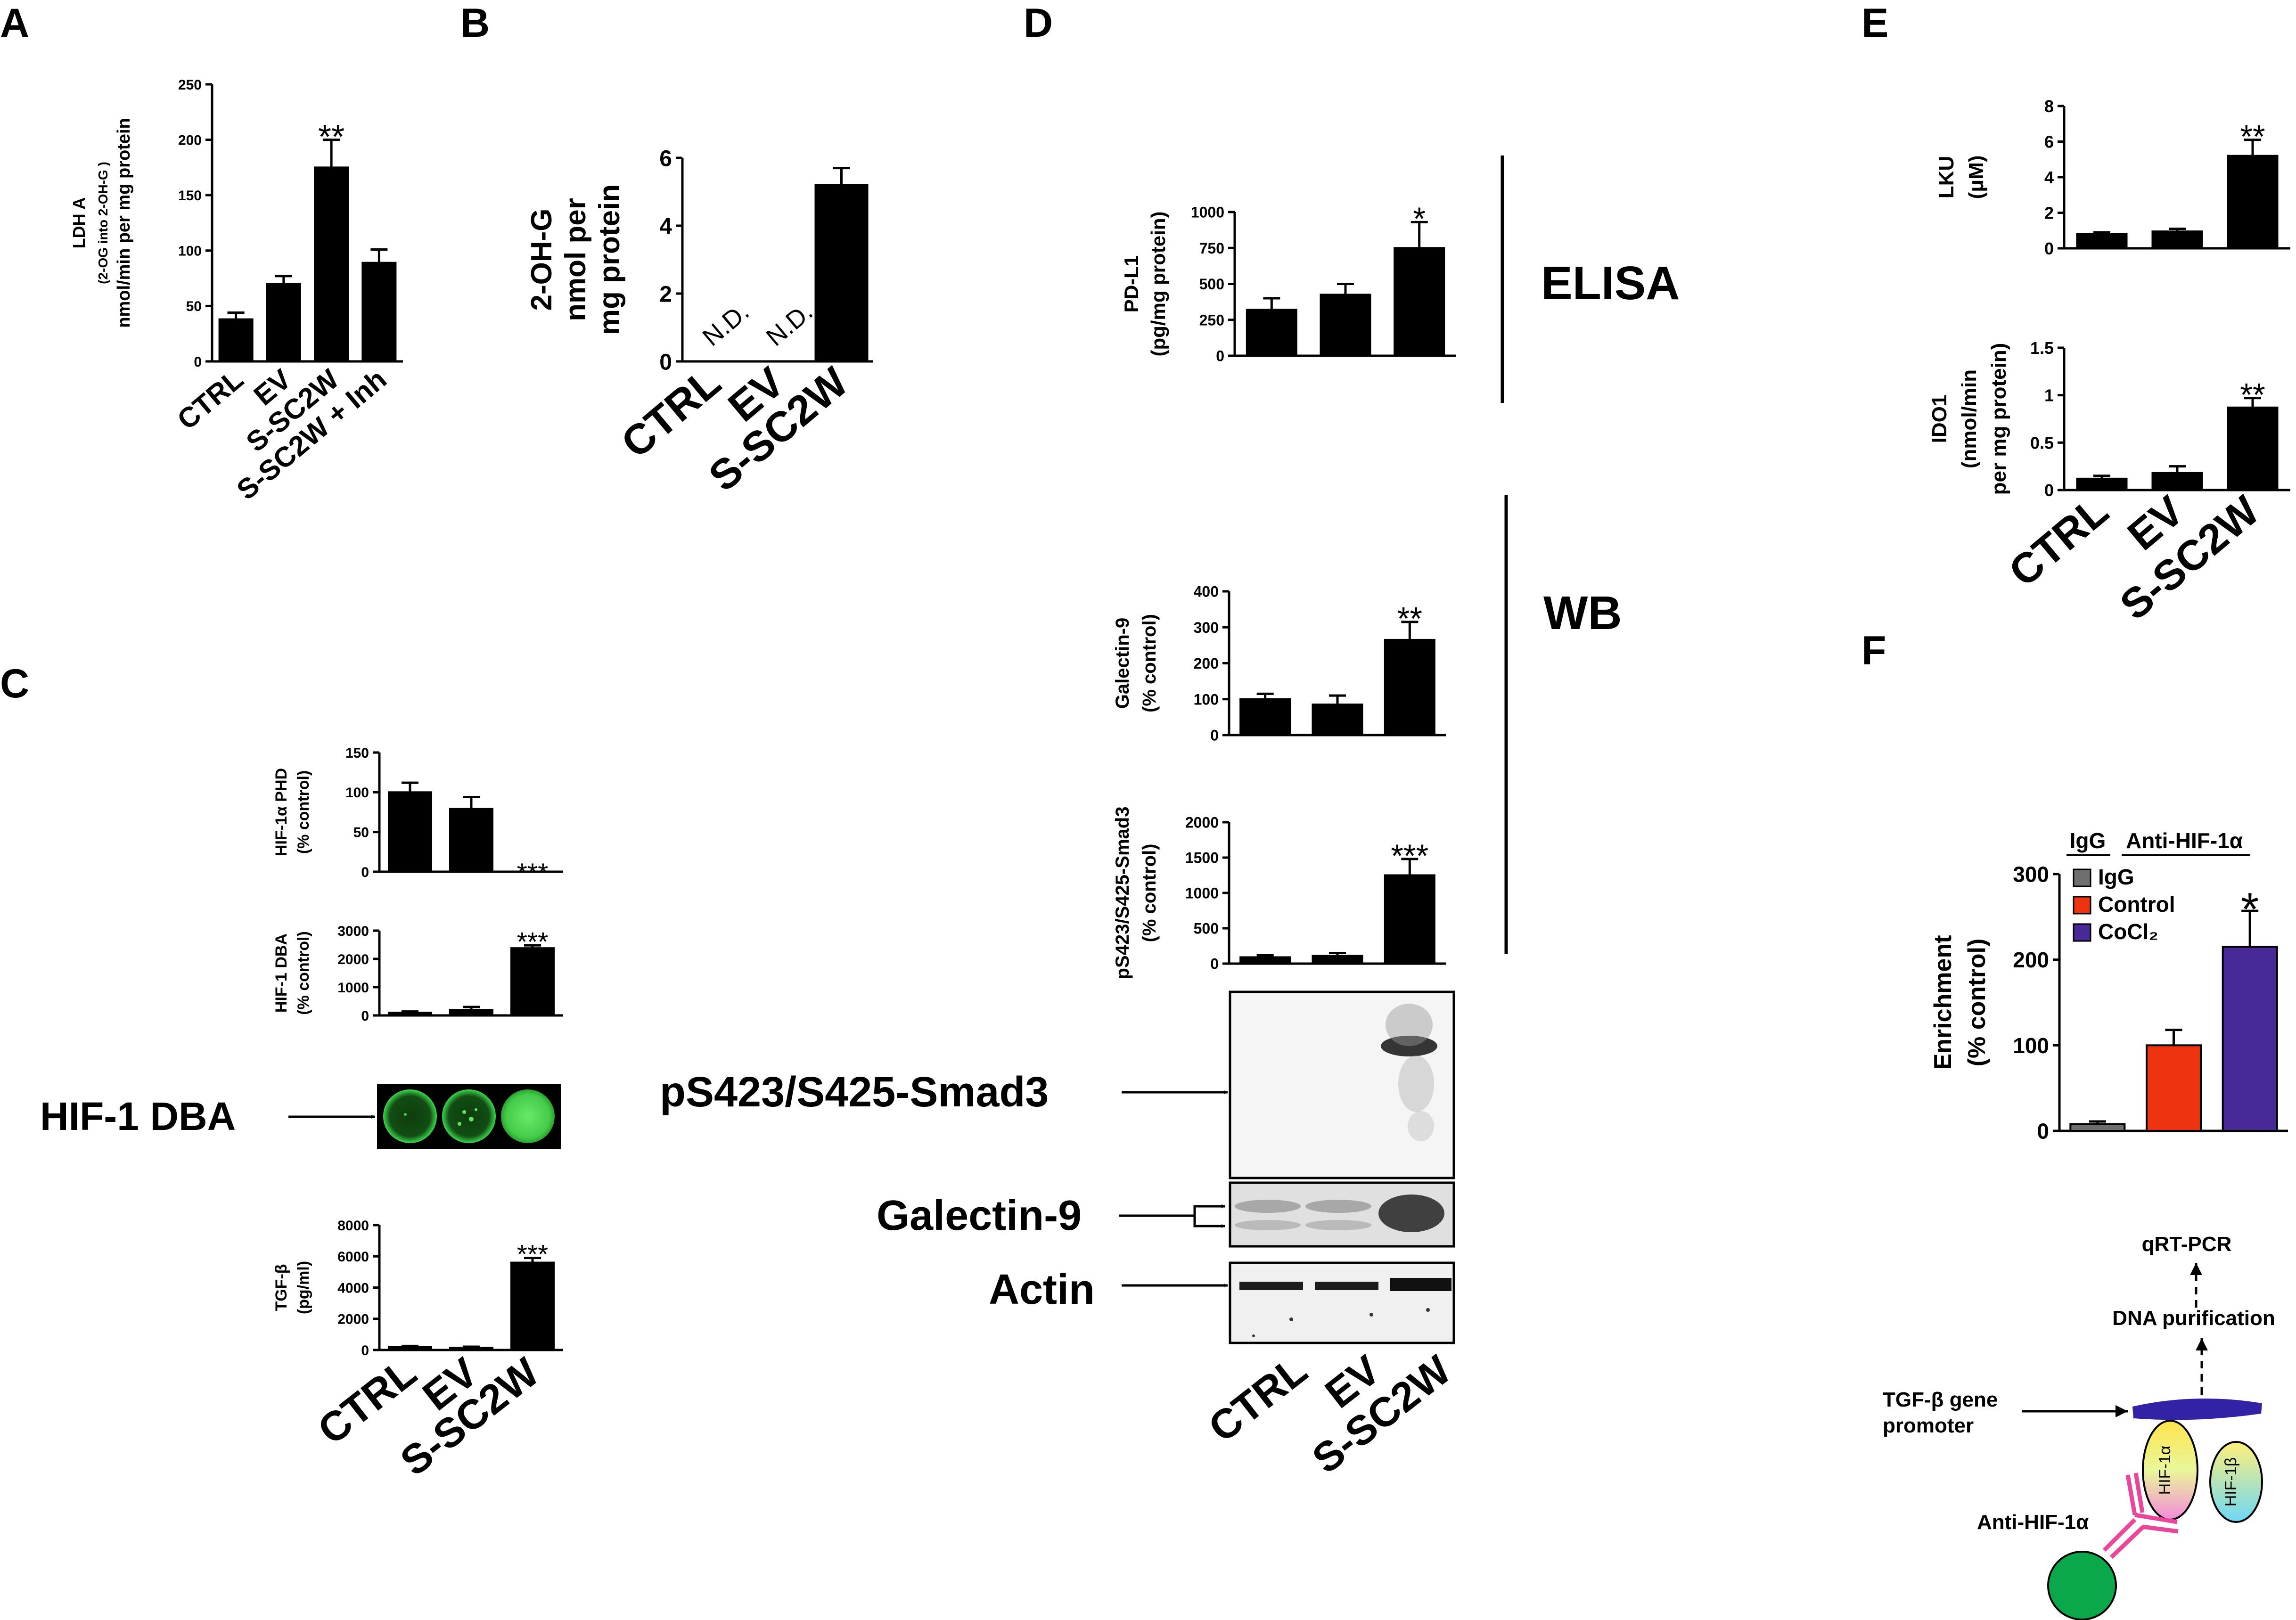 The image size is (2296, 1620). I want to click on e2-y-tick-label: 0.5, so click(2042, 442).